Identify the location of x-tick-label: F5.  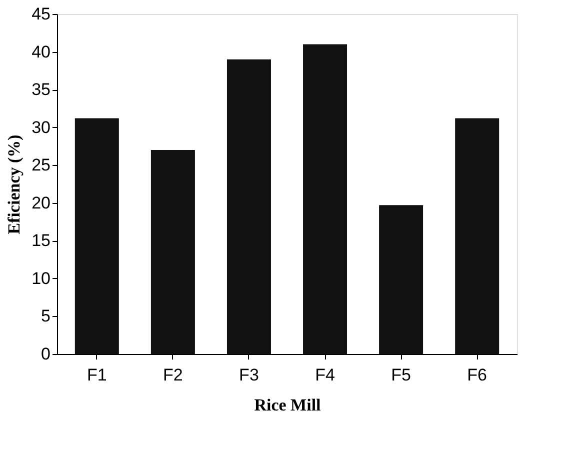
(401, 375).